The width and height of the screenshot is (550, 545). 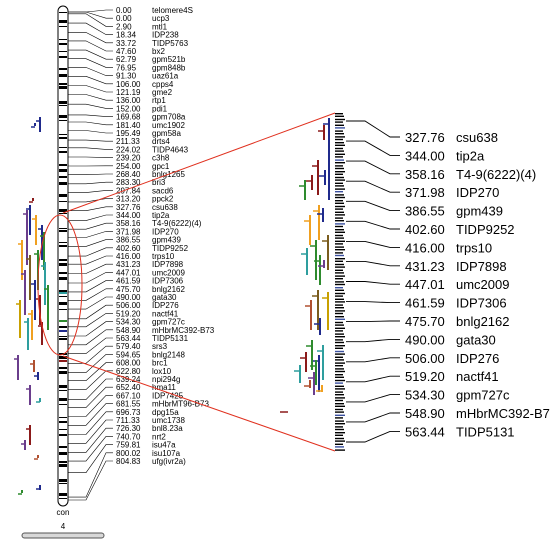 I want to click on zoom-marker-name: trps10, so click(x=474, y=247).